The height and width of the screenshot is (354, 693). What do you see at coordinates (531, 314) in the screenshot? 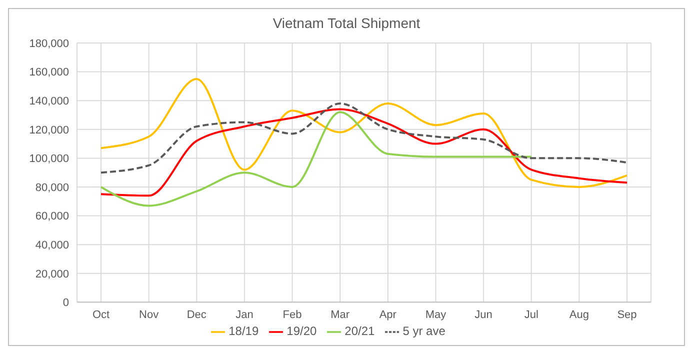
I see `x-tick-label: Jul` at bounding box center [531, 314].